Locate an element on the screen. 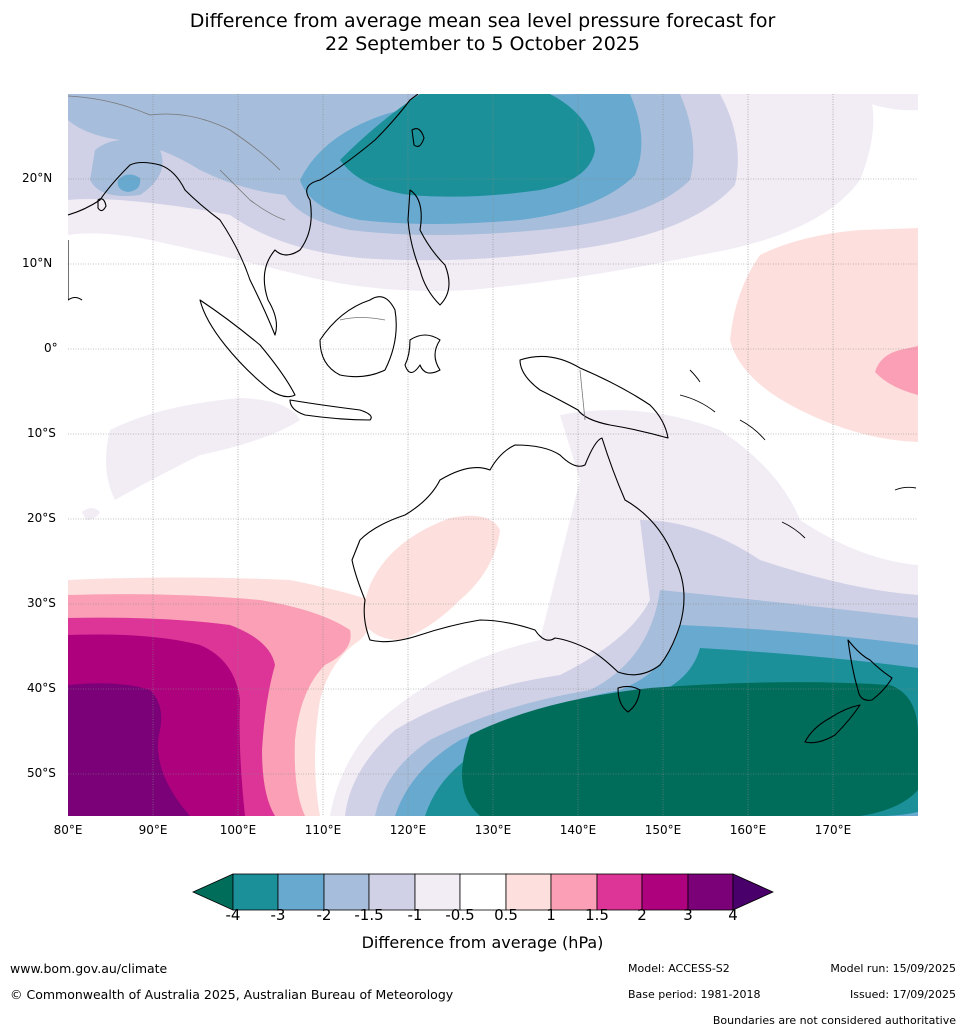 This screenshot has width=965, height=1035. lat-label-50s: 50°S is located at coordinates (41, 773).